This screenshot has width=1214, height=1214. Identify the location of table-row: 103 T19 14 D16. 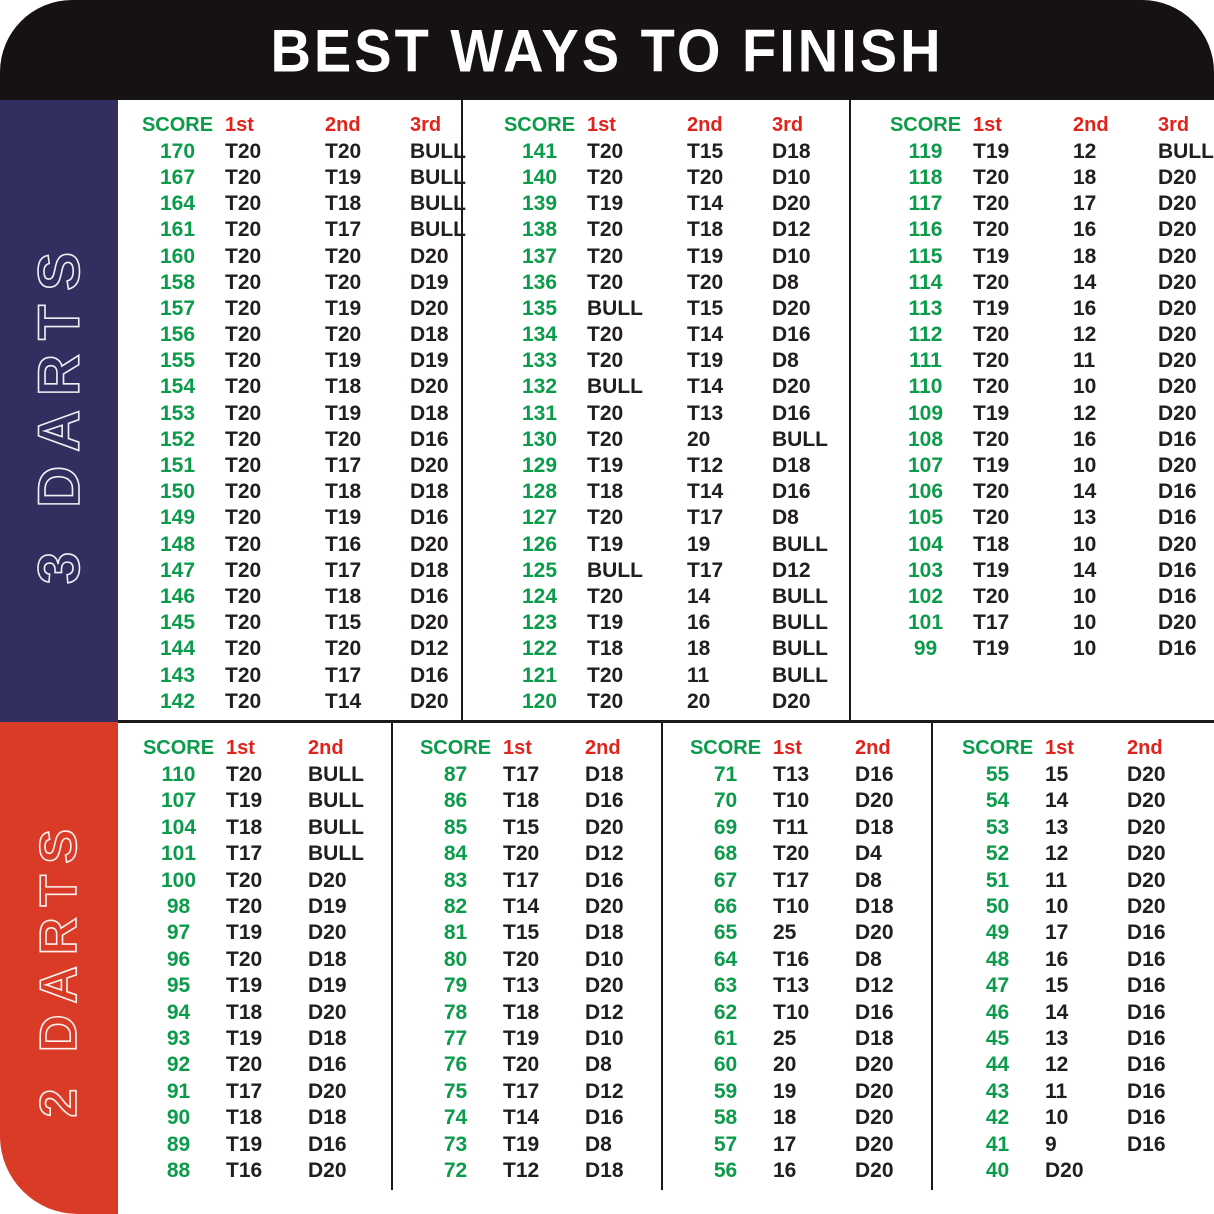
(1043, 570).